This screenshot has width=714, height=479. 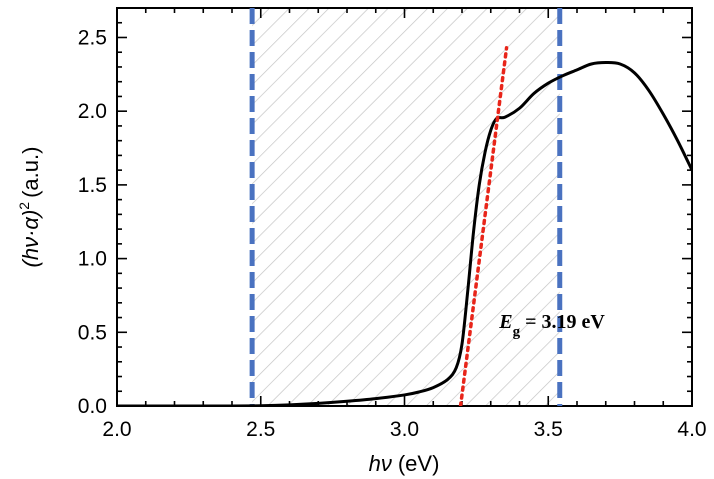 I want to click on y-tick-label: 1.5, so click(x=92, y=185).